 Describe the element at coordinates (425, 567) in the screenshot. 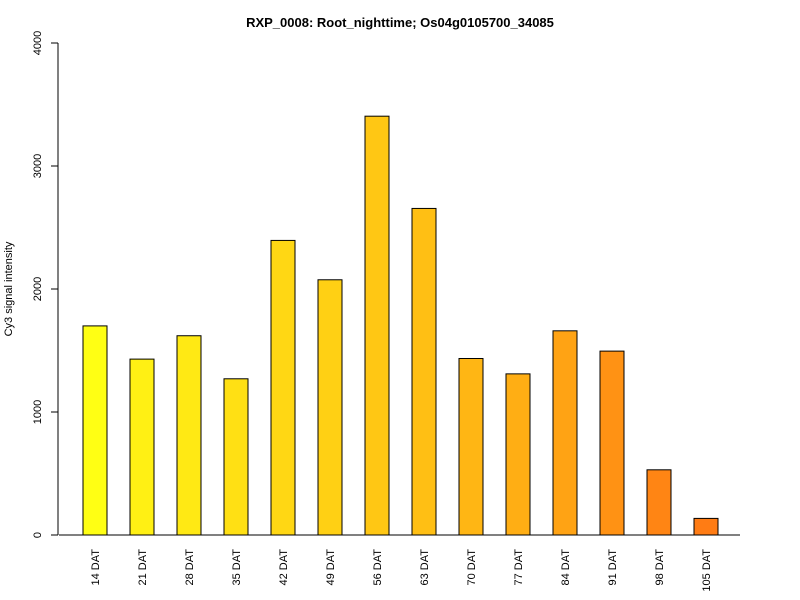

I see `x-tick-label: 63 DAT` at that location.